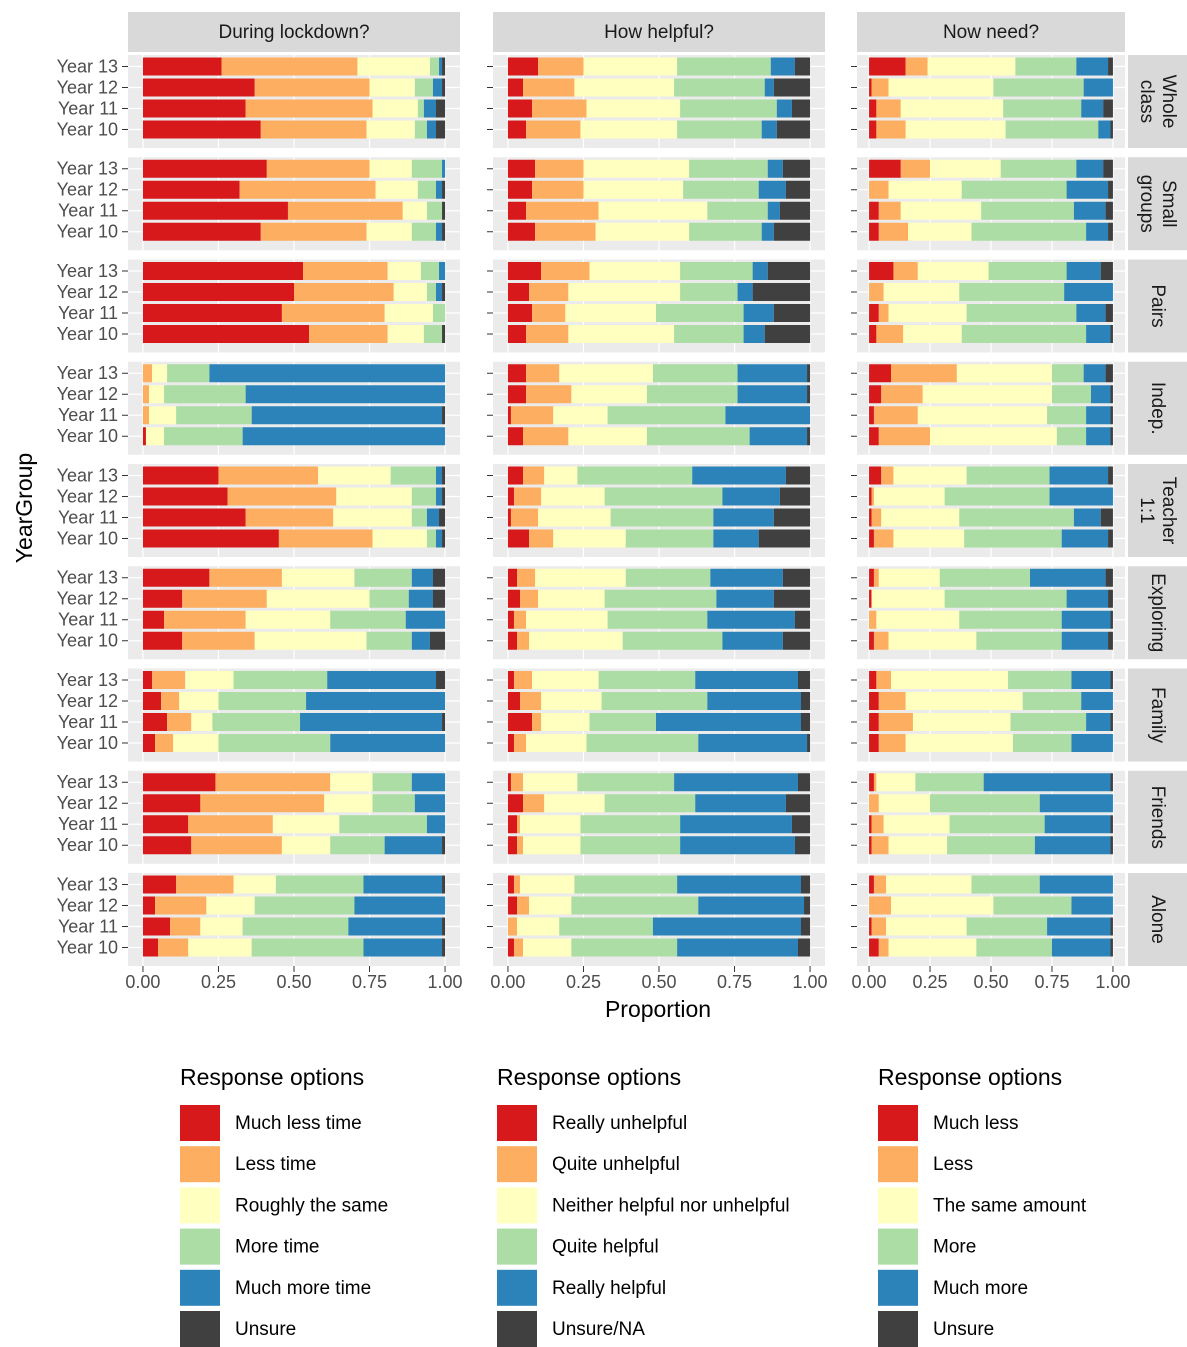 The width and height of the screenshot is (1187, 1347). I want to click on legend-label: Unsure, so click(265, 1329).